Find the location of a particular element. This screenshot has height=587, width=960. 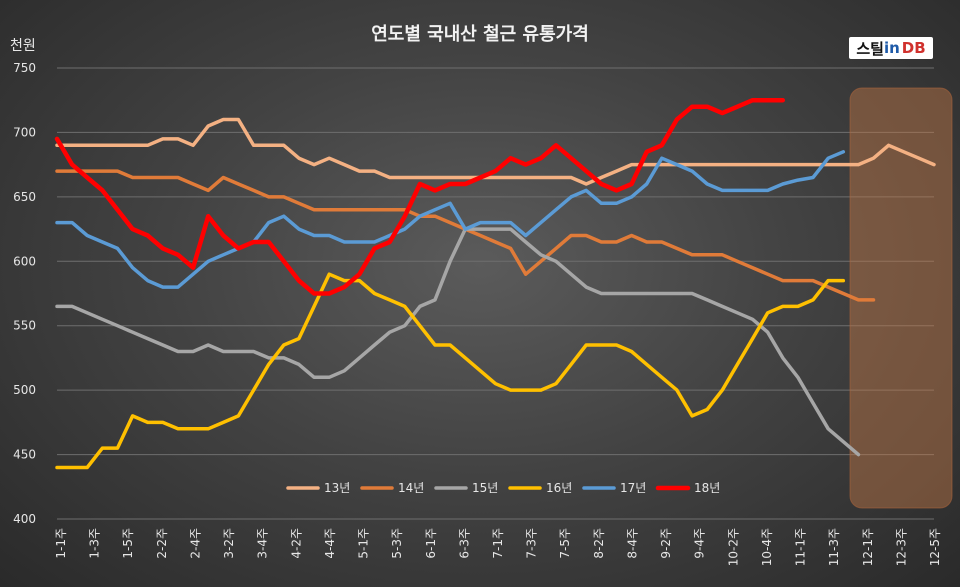

legend-label: 17년 is located at coordinates (633, 488).